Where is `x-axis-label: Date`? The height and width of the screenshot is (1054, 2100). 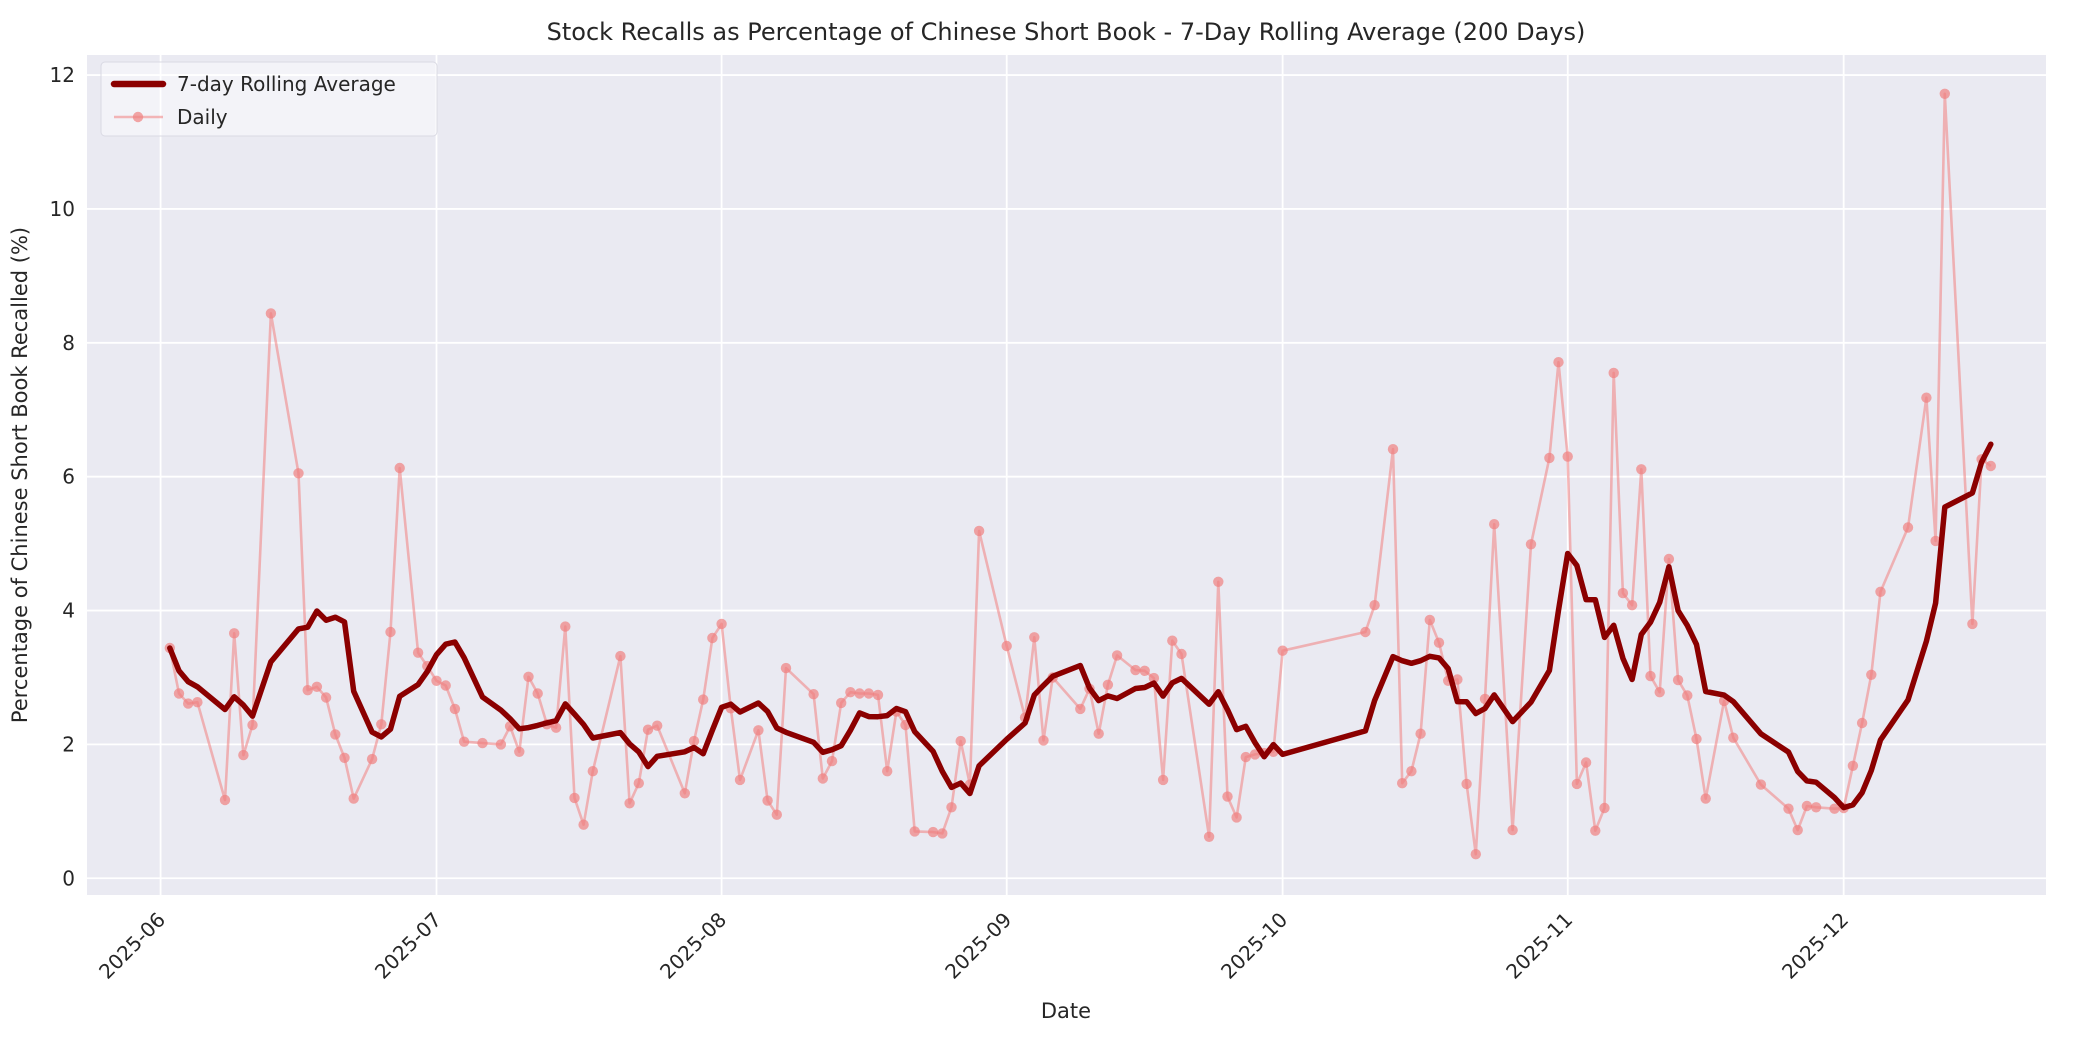
x-axis-label: Date is located at coordinates (1066, 1011).